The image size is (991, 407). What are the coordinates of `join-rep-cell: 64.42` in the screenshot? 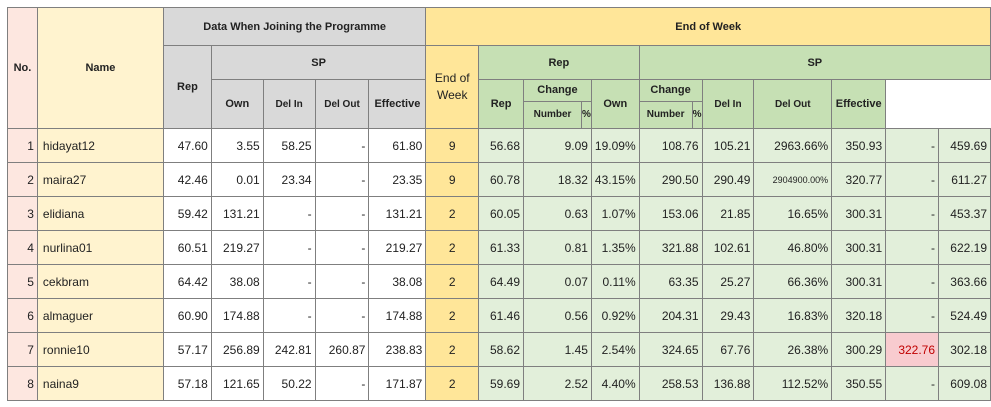 It's located at (187, 281).